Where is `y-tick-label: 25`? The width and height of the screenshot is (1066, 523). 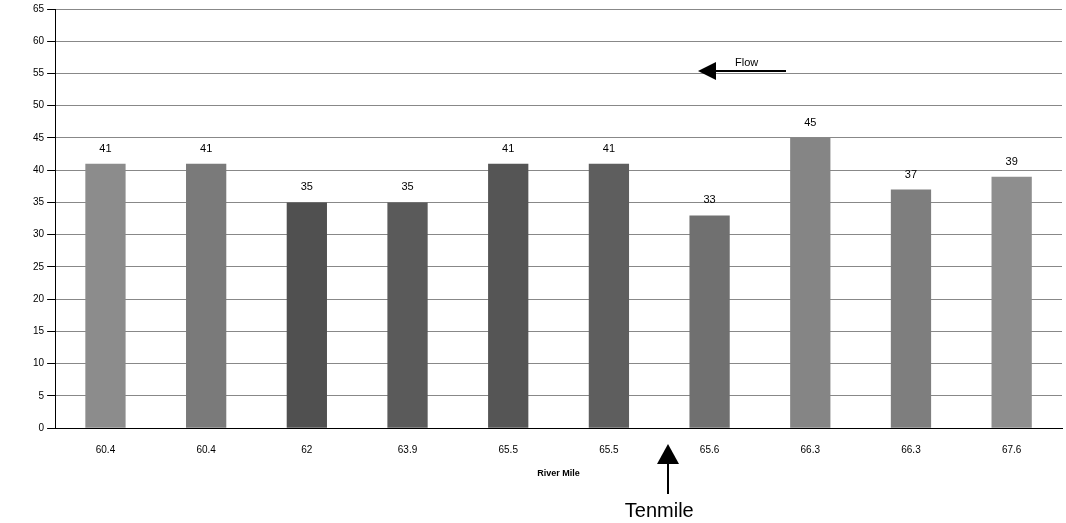
y-tick-label: 25 is located at coordinates (39, 266).